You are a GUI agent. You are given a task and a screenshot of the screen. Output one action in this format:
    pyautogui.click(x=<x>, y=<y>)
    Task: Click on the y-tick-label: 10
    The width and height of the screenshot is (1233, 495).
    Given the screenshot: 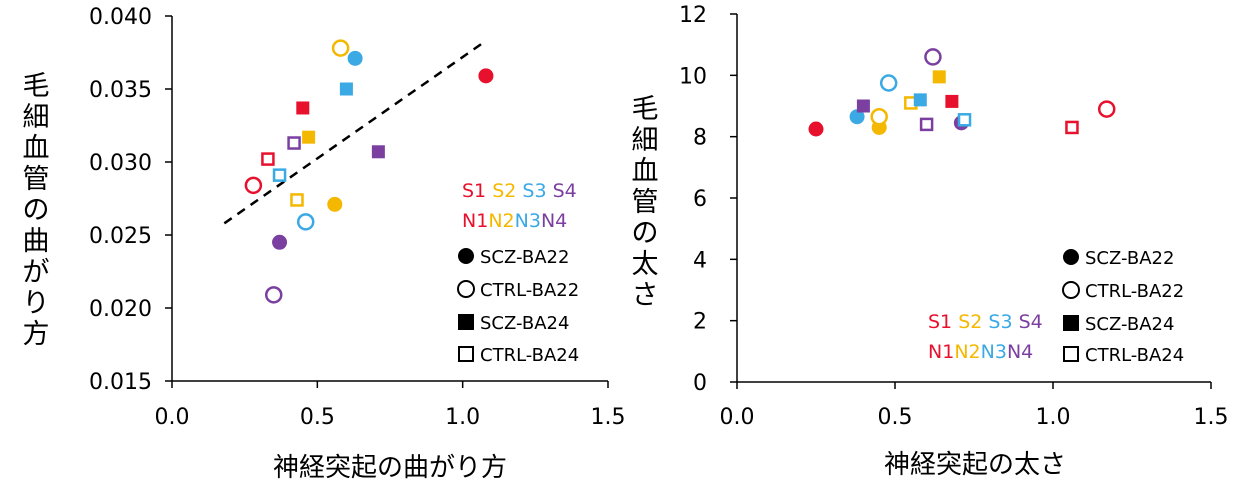 What is the action you would take?
    pyautogui.click(x=693, y=76)
    